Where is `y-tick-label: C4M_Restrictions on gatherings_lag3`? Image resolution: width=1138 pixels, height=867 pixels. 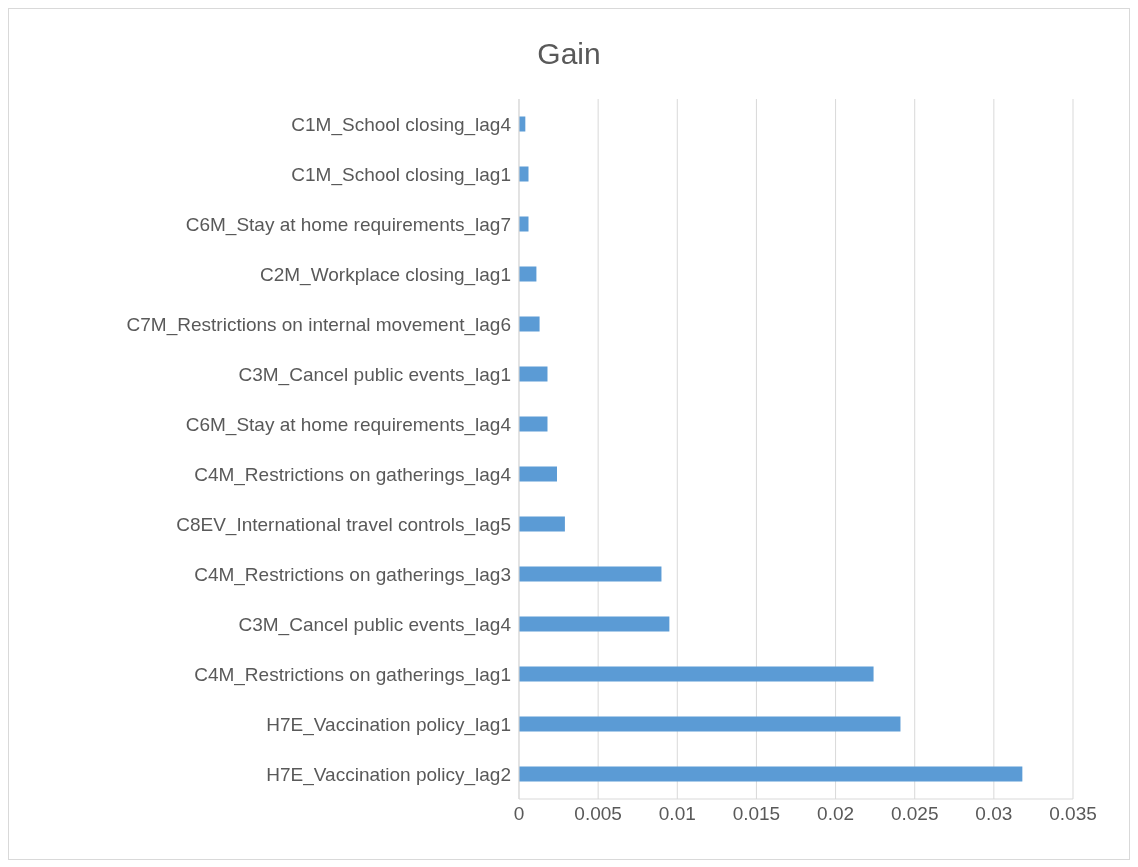 y-tick-label: C4M_Restrictions on gatherings_lag3 is located at coordinates (352, 574).